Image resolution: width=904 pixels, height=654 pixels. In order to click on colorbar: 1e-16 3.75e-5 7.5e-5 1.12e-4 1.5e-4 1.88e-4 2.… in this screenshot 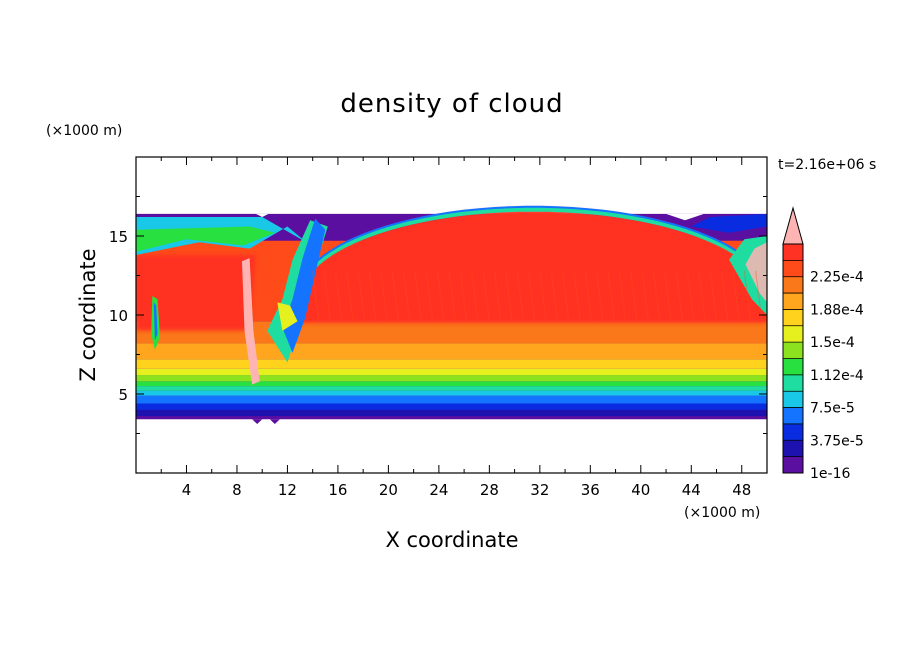, I will do `click(823, 344)`.